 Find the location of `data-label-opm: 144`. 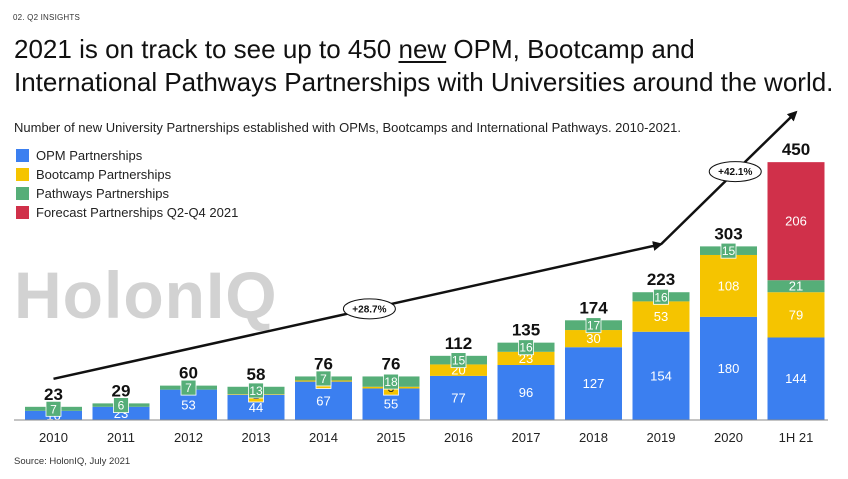

data-label-opm: 144 is located at coordinates (796, 378).